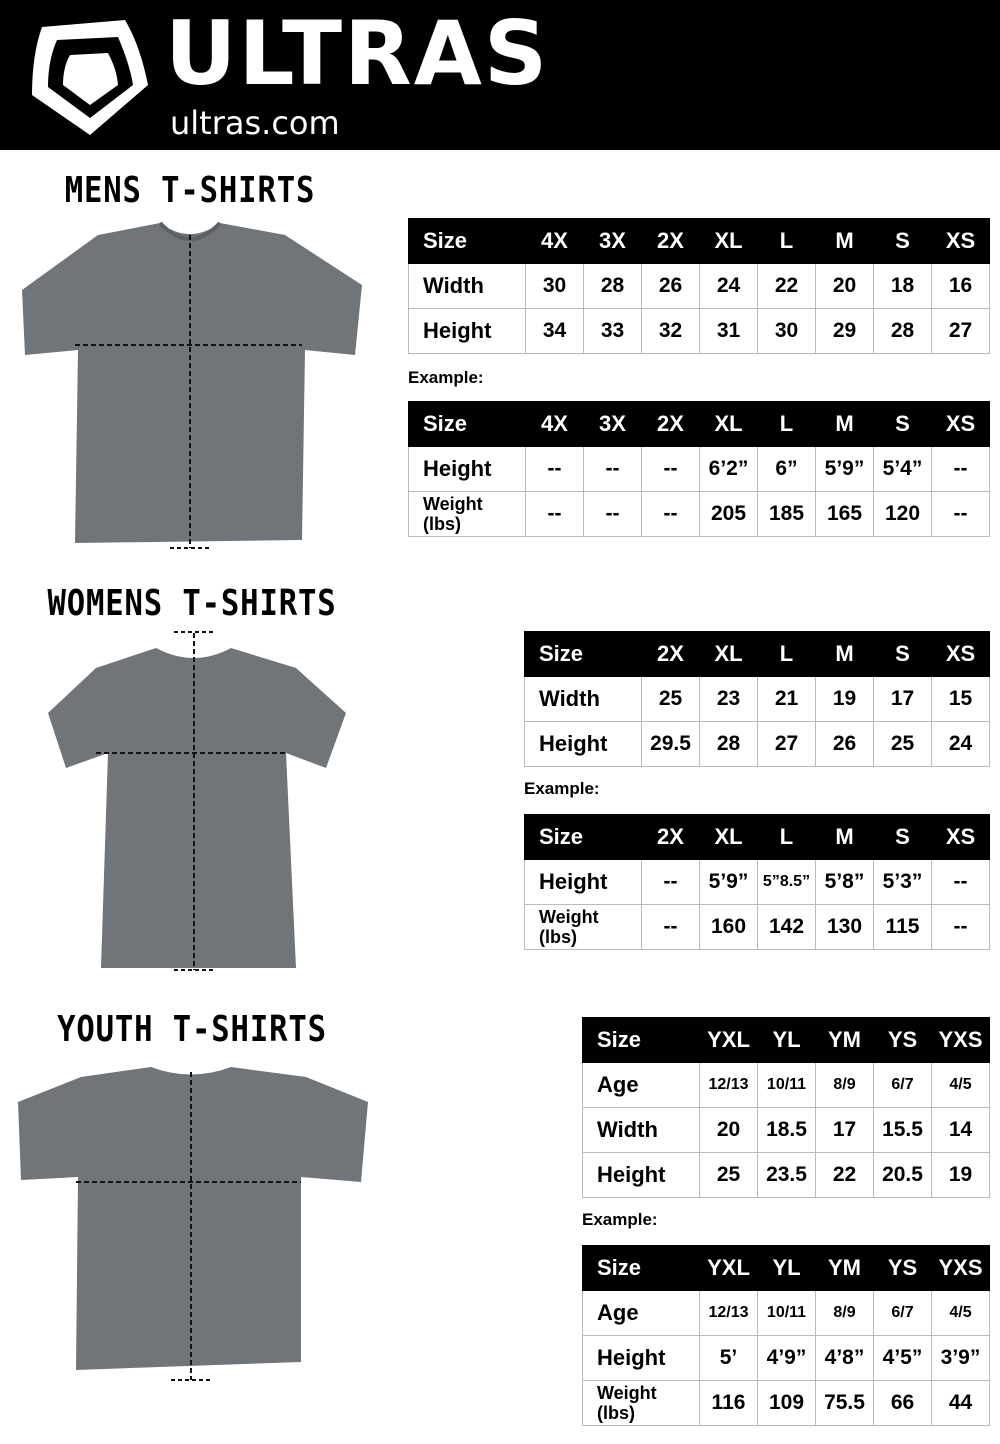  I want to click on size-cell: 165, so click(844, 514).